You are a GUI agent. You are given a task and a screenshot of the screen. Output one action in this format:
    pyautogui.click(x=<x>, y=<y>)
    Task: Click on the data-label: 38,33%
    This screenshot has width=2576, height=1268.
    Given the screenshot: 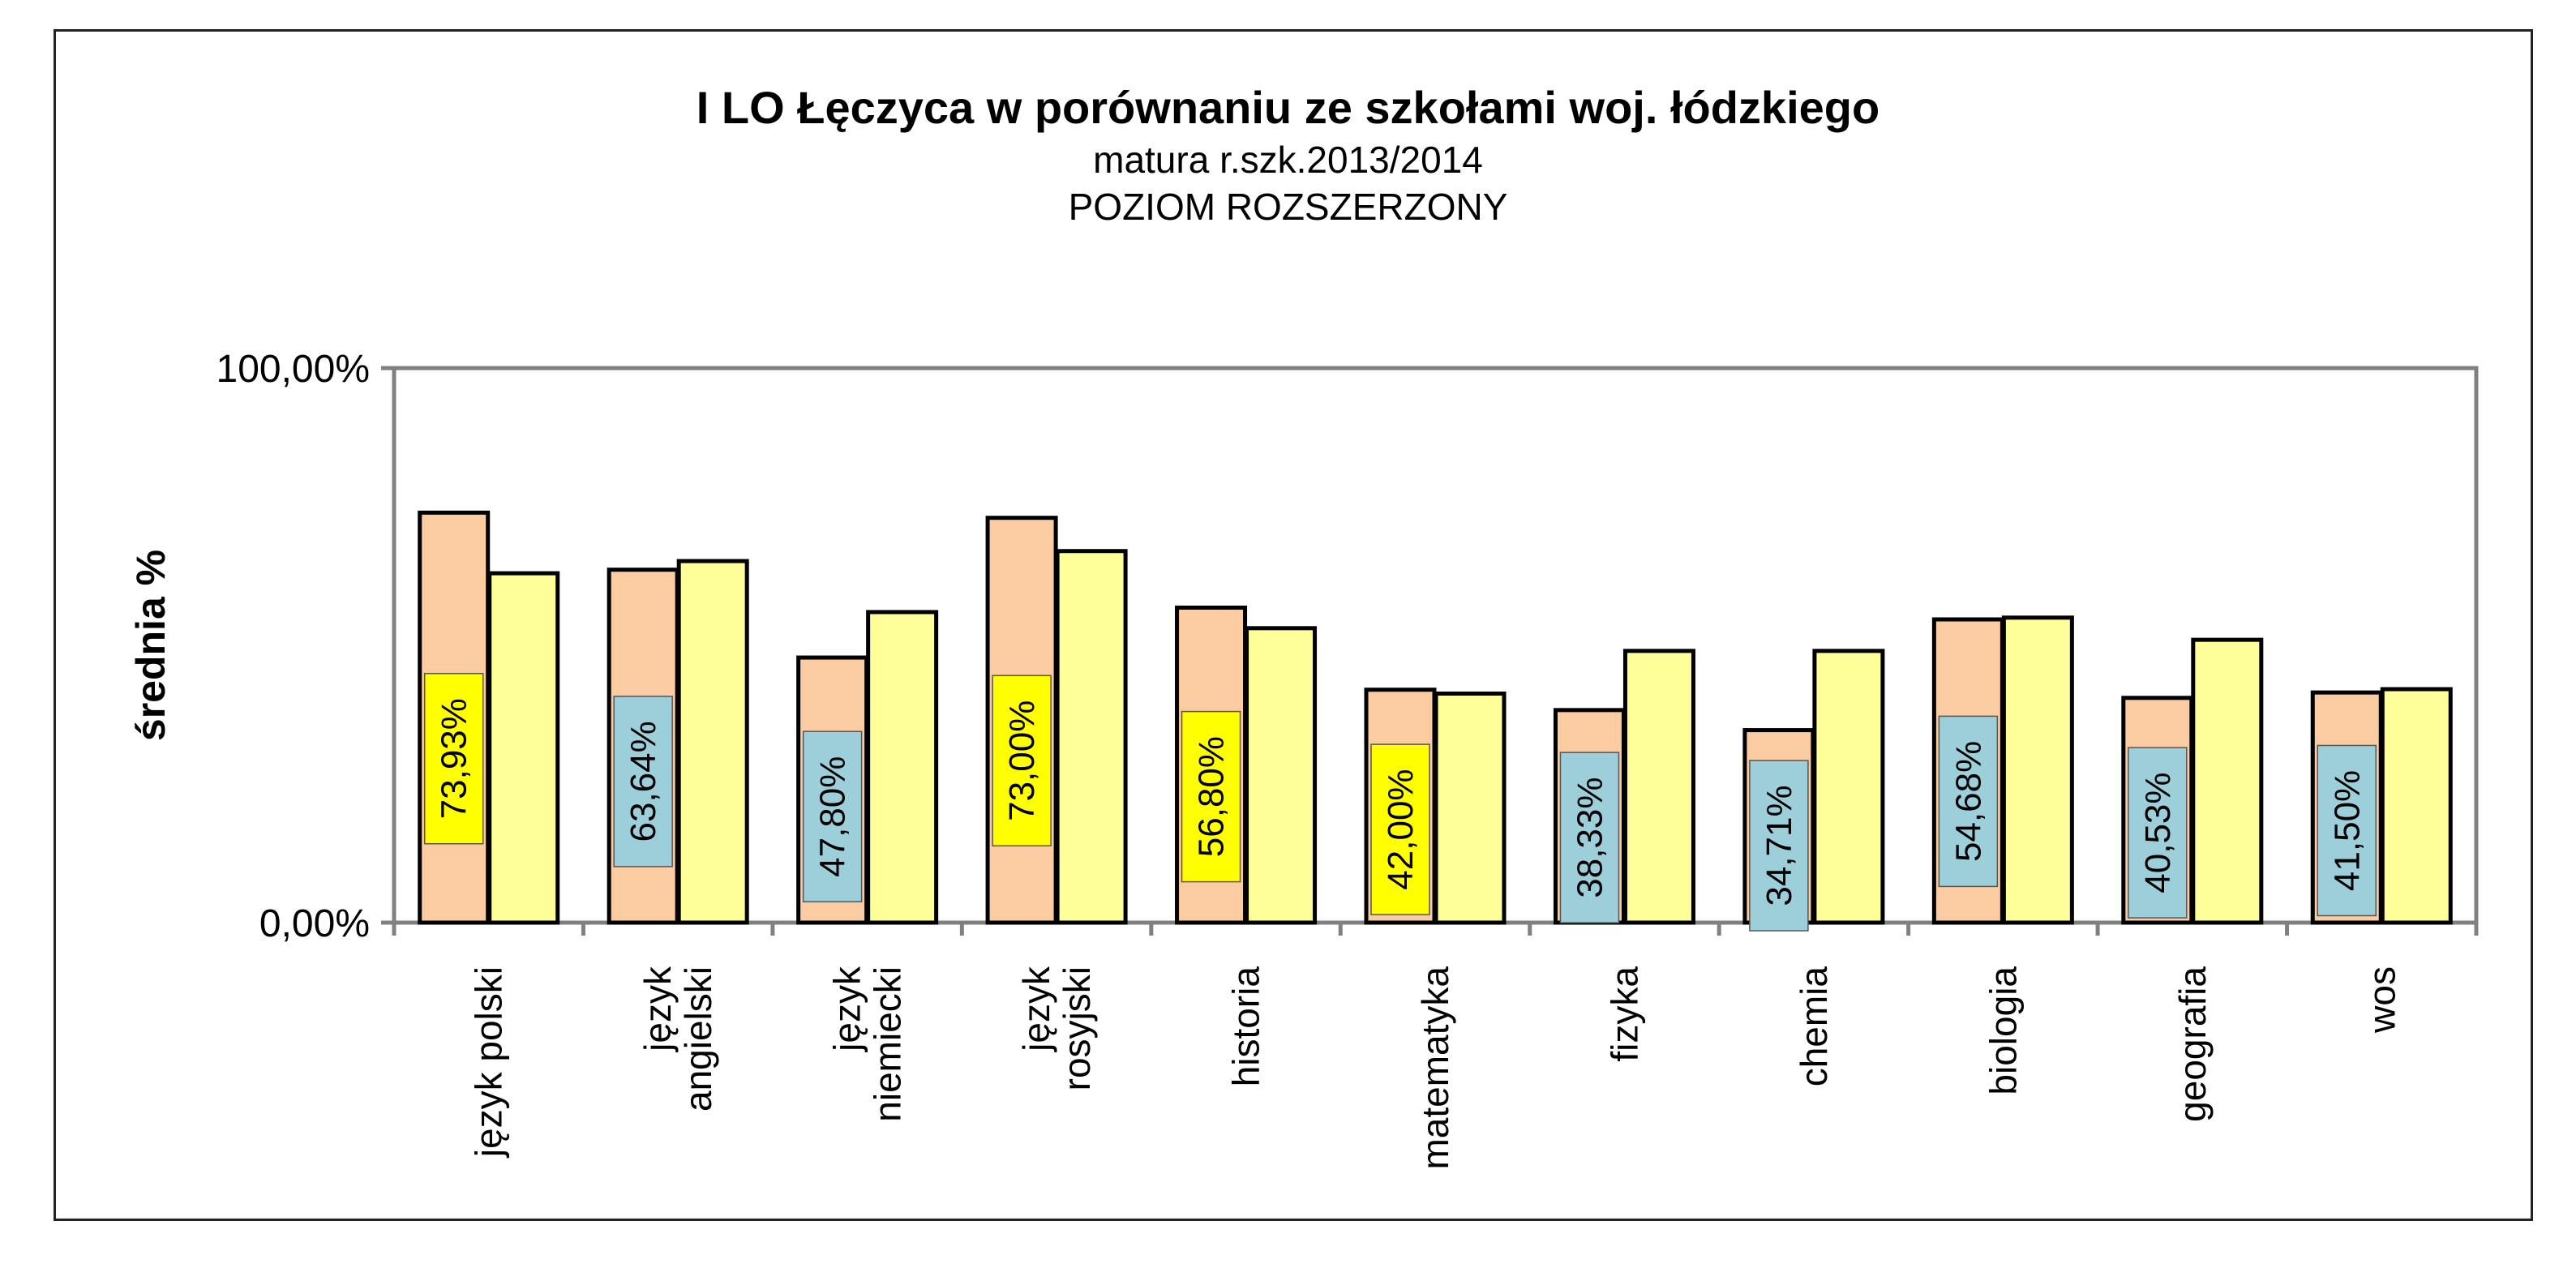 What is the action you would take?
    pyautogui.click(x=1589, y=838)
    